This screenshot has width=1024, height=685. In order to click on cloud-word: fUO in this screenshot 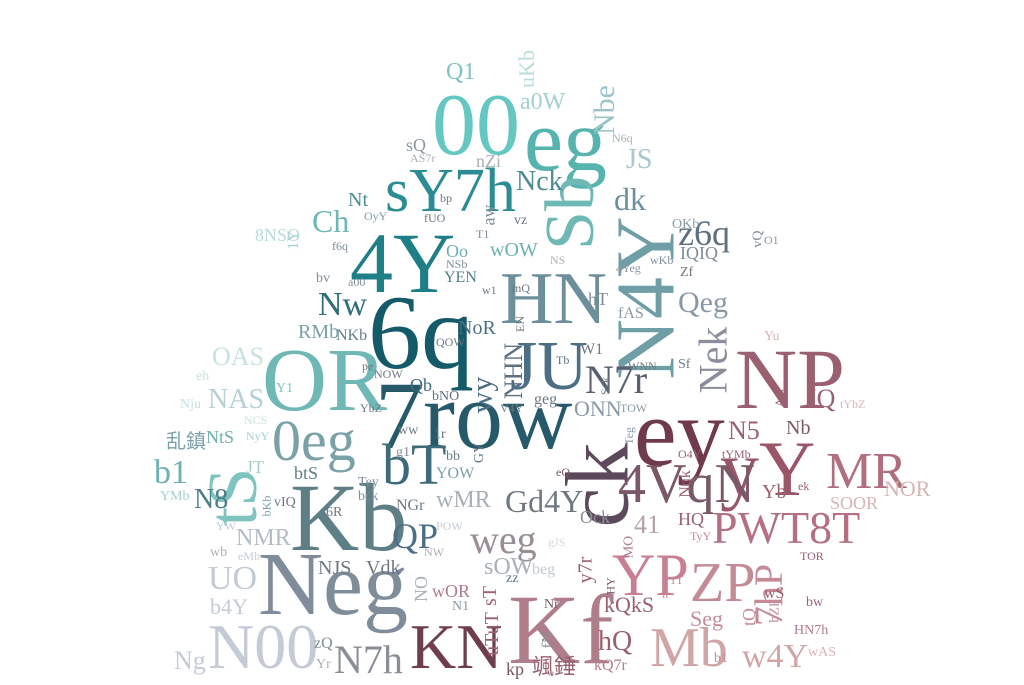, I will do `click(435, 218)`.